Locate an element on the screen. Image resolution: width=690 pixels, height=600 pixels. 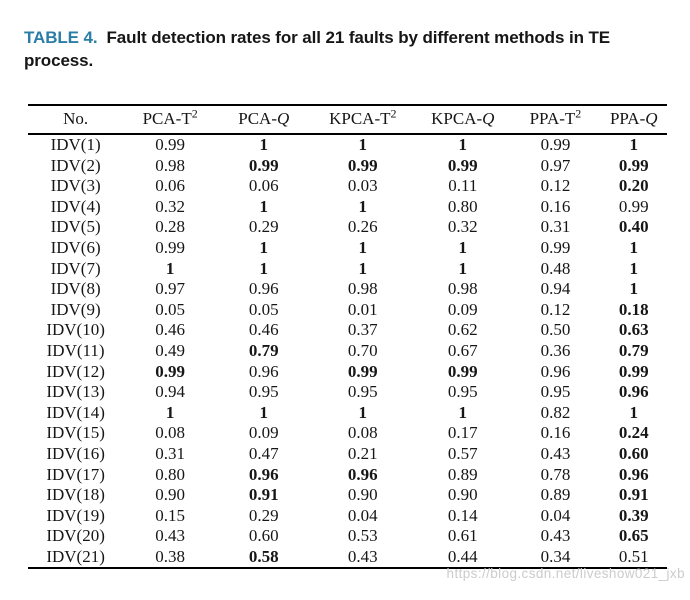
cell-kpca-q: 0.99 is located at coordinates (462, 371).